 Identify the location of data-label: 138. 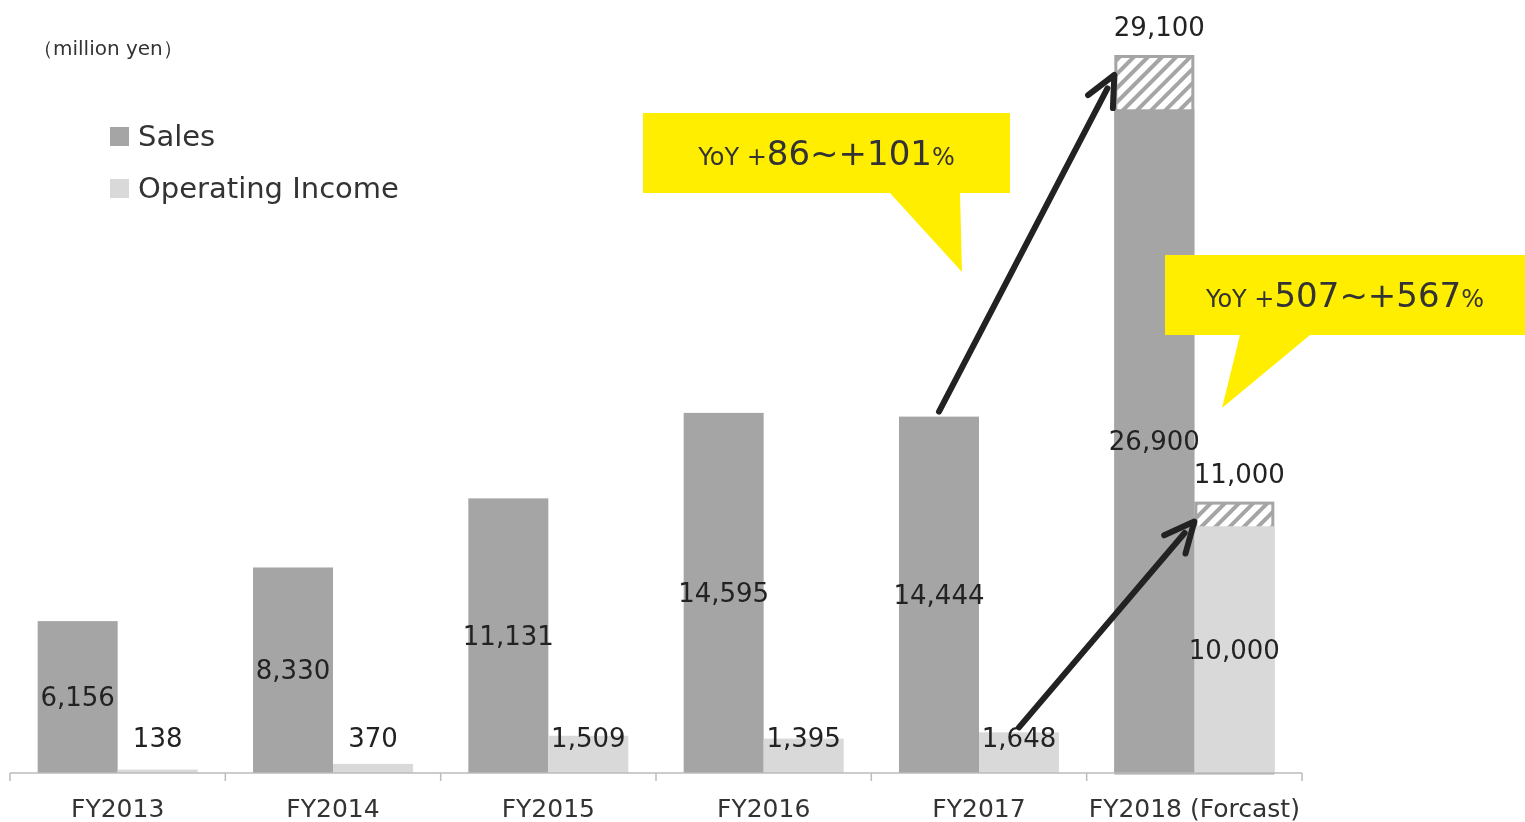
(157, 738).